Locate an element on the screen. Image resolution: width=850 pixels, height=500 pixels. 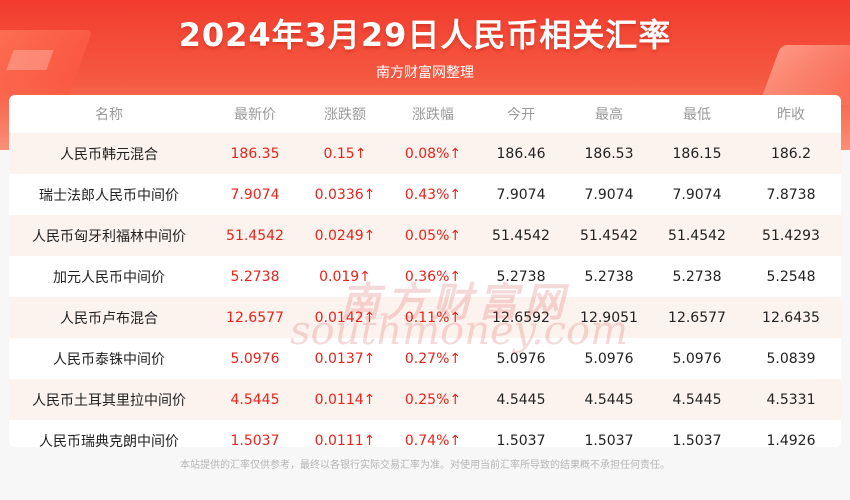
rate-latest: 5.2738 is located at coordinates (255, 276).